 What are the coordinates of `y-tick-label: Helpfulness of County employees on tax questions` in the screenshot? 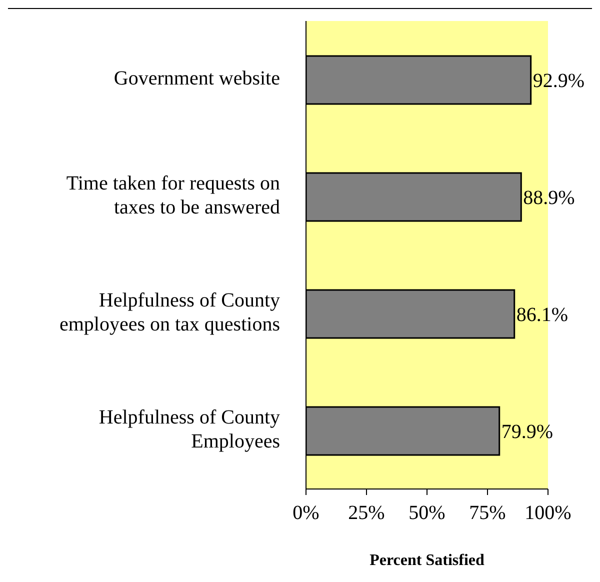 It's located at (169, 312).